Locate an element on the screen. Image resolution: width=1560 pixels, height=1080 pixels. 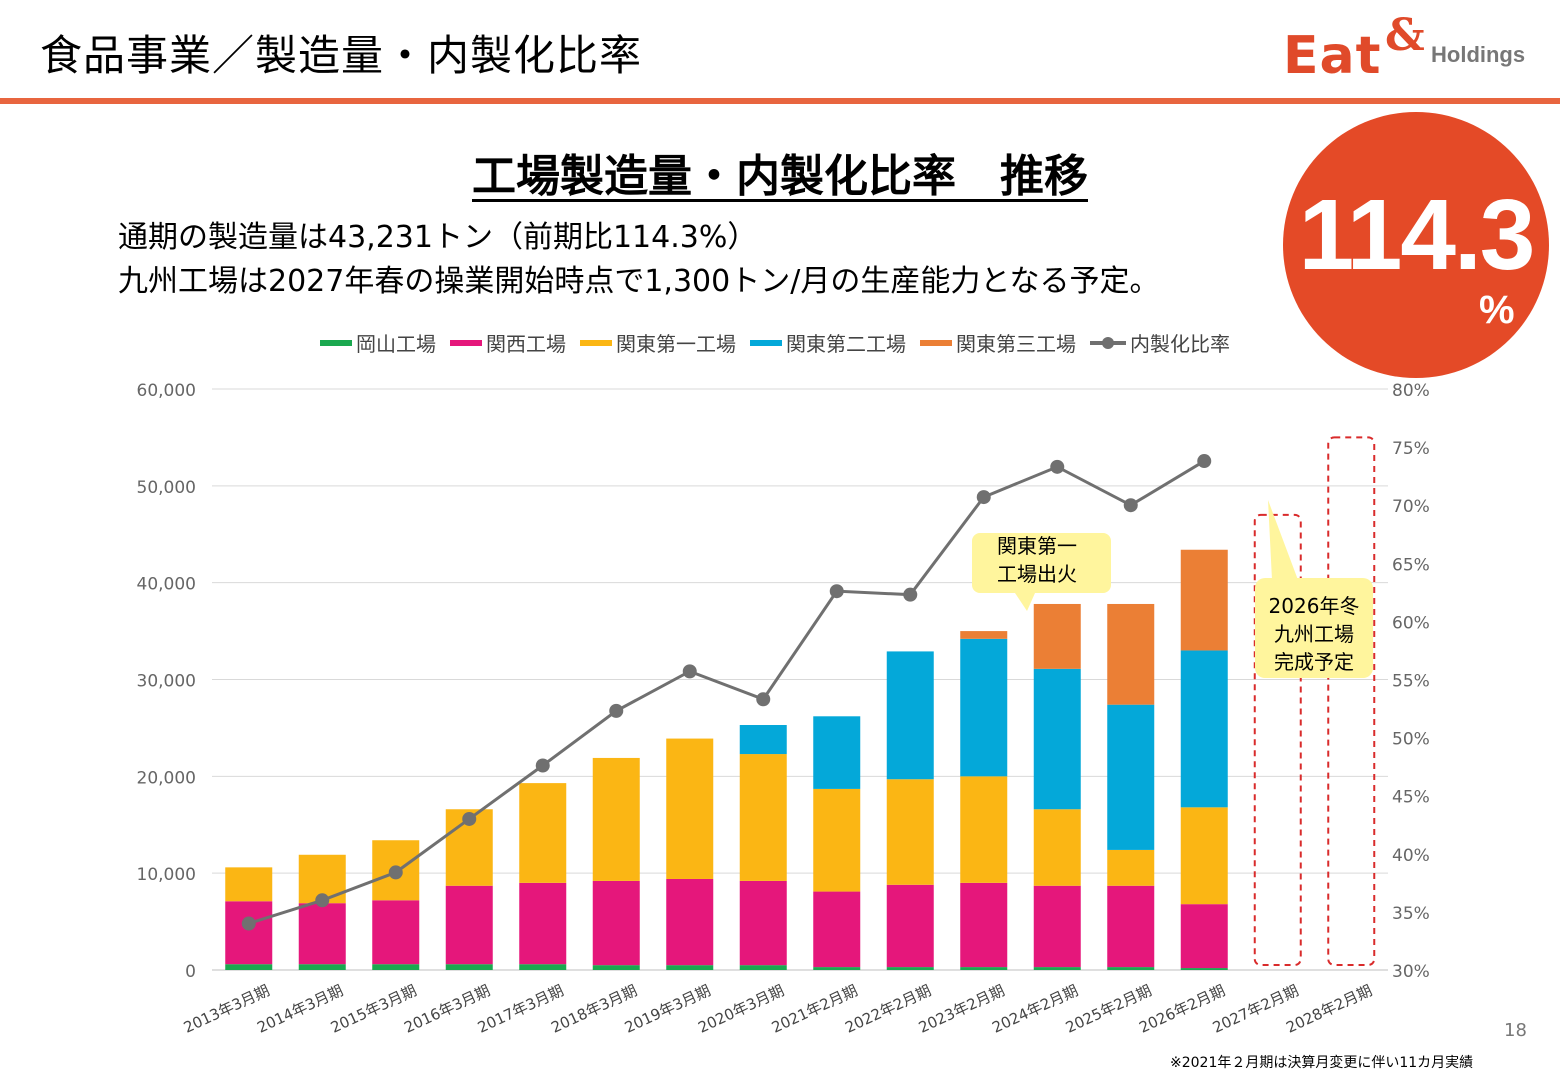
x-tick-label: 2022年2月期 is located at coordinates (888, 1008).